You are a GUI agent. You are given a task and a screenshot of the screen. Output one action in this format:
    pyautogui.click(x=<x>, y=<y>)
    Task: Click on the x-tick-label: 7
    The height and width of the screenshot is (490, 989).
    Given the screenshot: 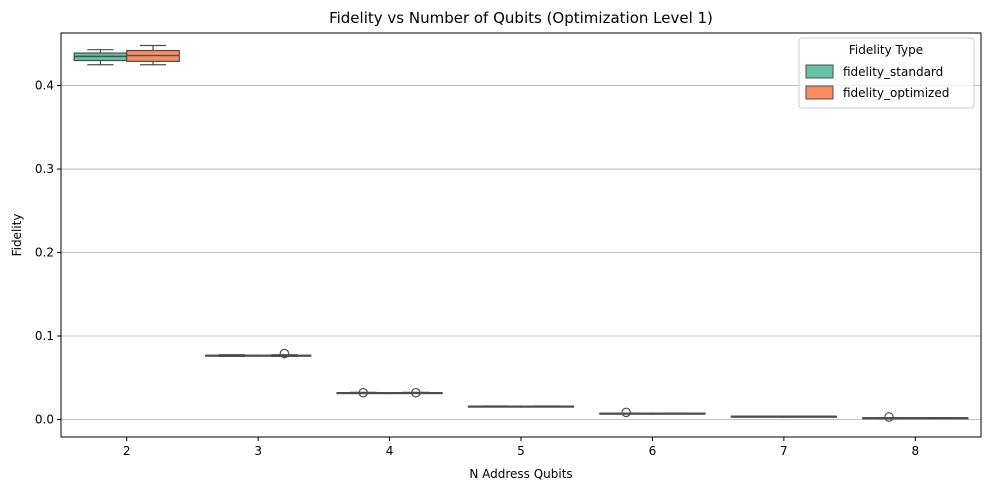 What is the action you would take?
    pyautogui.click(x=784, y=451)
    